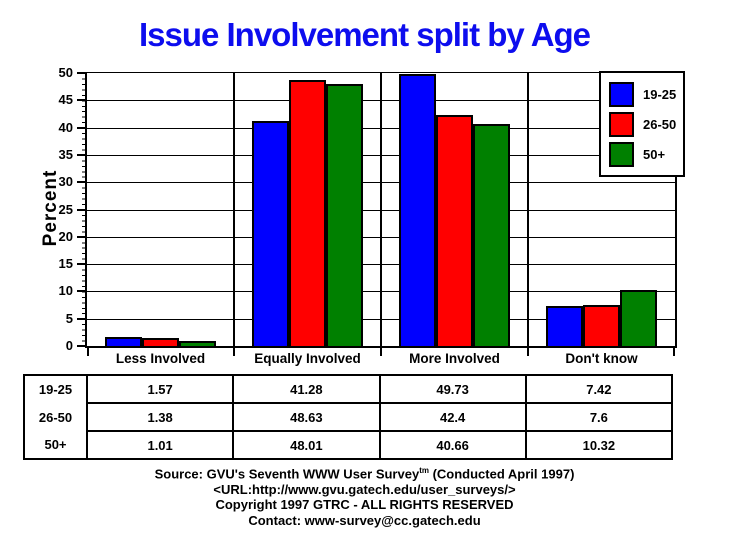 This screenshot has width=729, height=553. What do you see at coordinates (65, 154) in the screenshot?
I see `y-axis-tick-label: 35` at bounding box center [65, 154].